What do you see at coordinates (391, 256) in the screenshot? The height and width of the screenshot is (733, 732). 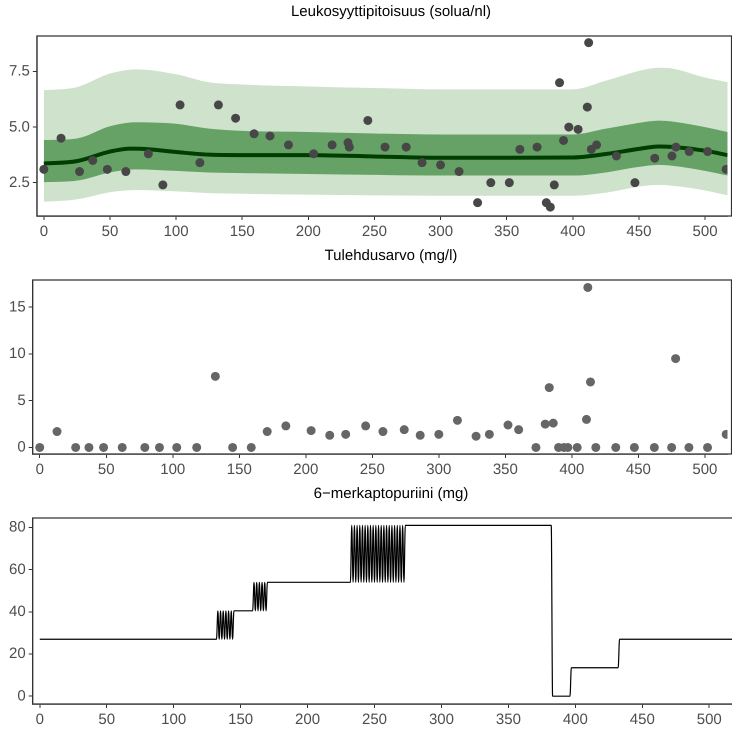 I see `chart-title: Tulehdusarvo (mg/l)` at bounding box center [391, 256].